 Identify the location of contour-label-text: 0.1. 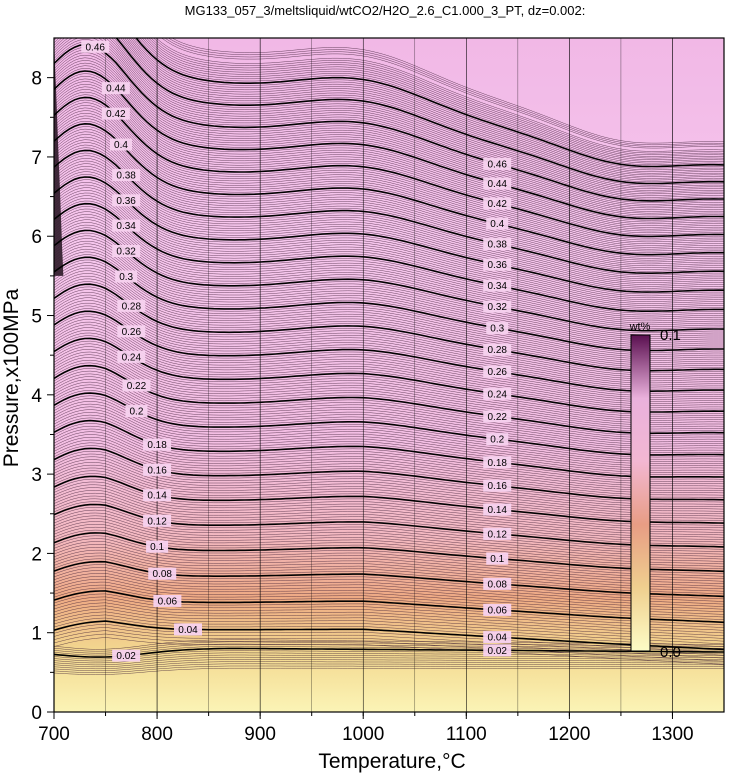
(157, 547).